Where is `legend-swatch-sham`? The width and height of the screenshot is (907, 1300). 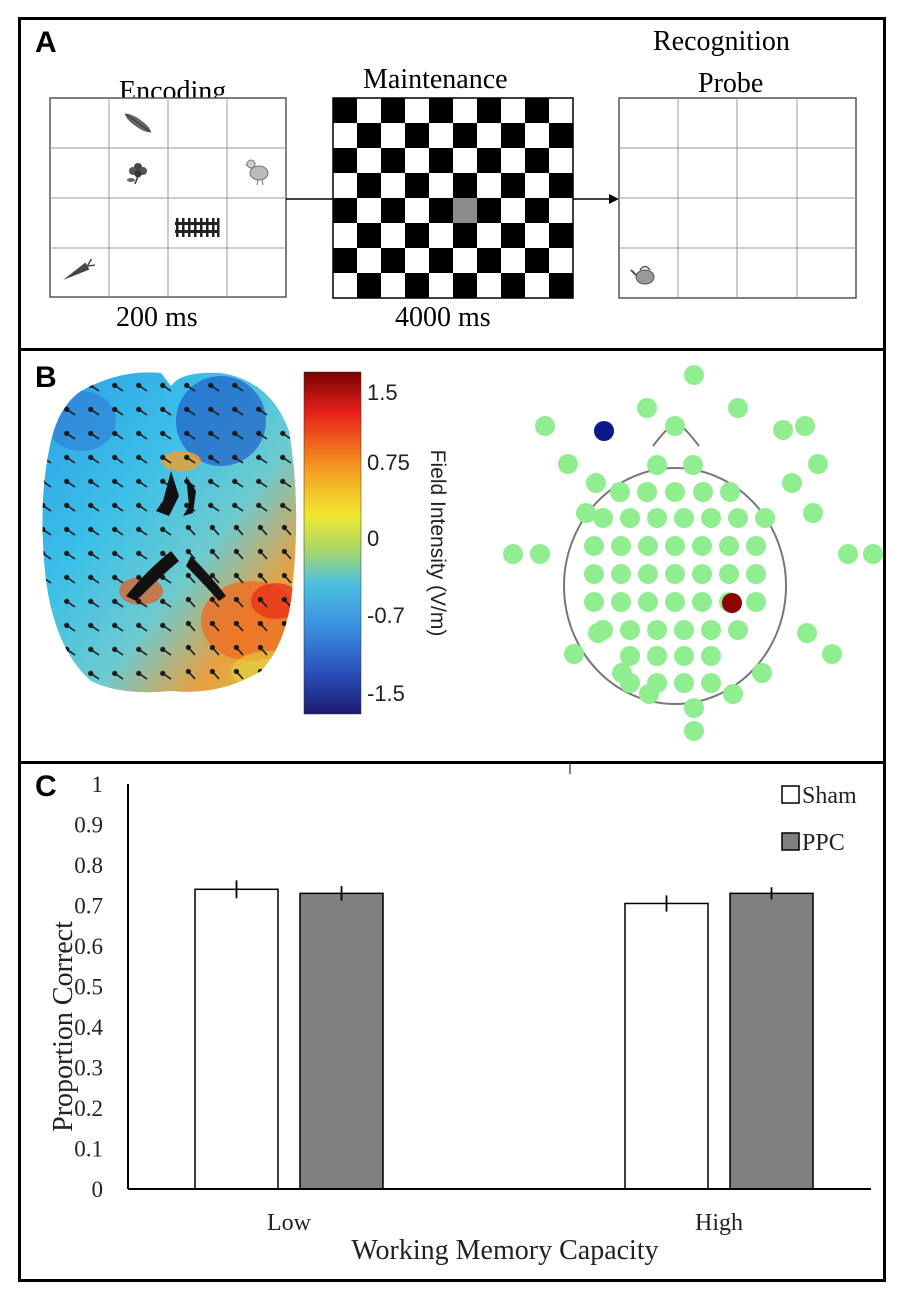 legend-swatch-sham is located at coordinates (790, 794).